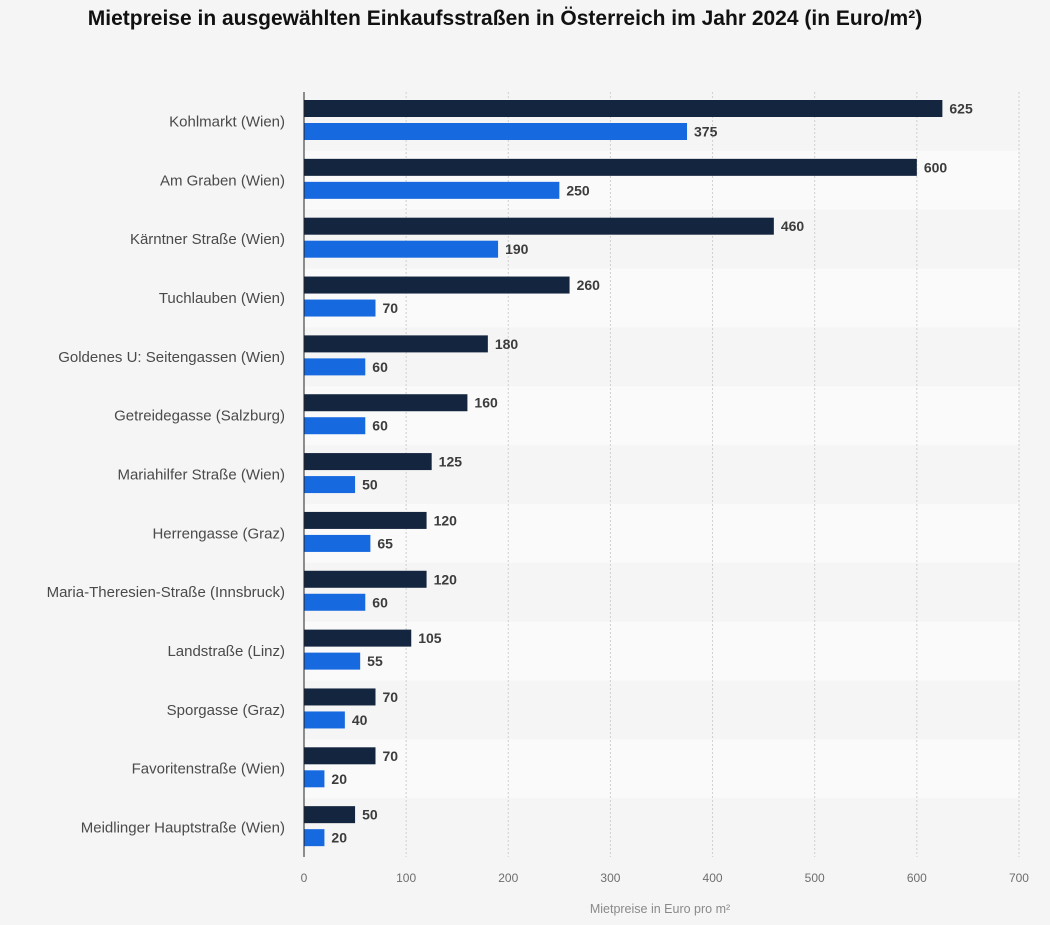 This screenshot has width=1050, height=925. I want to click on x-tick-label: 600, so click(917, 878).